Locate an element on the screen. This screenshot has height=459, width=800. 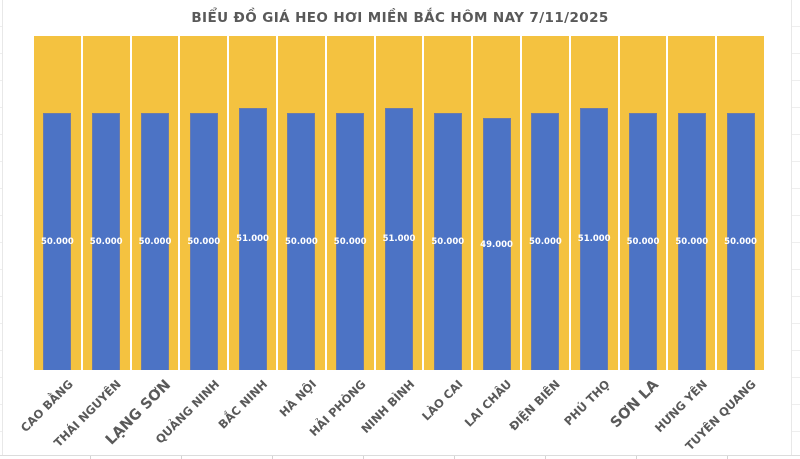
x-axis-label: PHÚ THỌ is located at coordinates (586, 403).